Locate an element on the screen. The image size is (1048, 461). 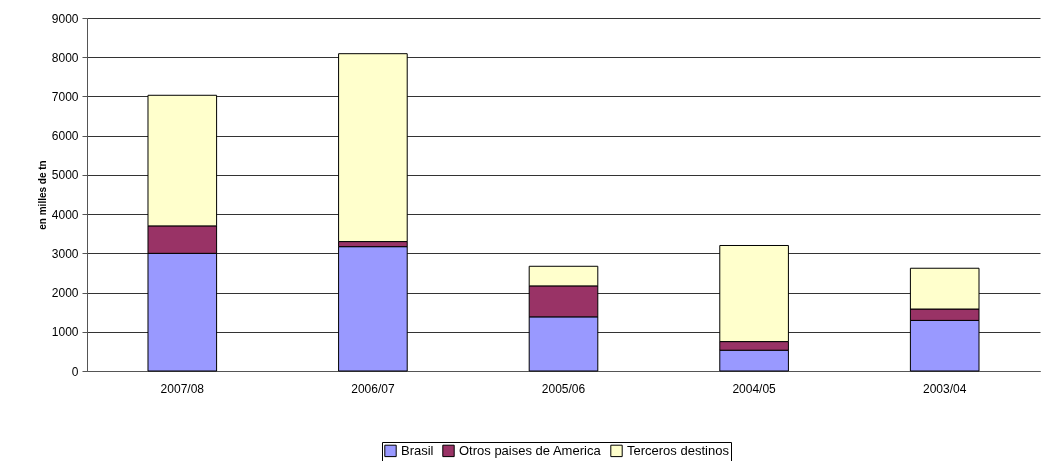
y-tick-label: 0 is located at coordinates (75, 371).